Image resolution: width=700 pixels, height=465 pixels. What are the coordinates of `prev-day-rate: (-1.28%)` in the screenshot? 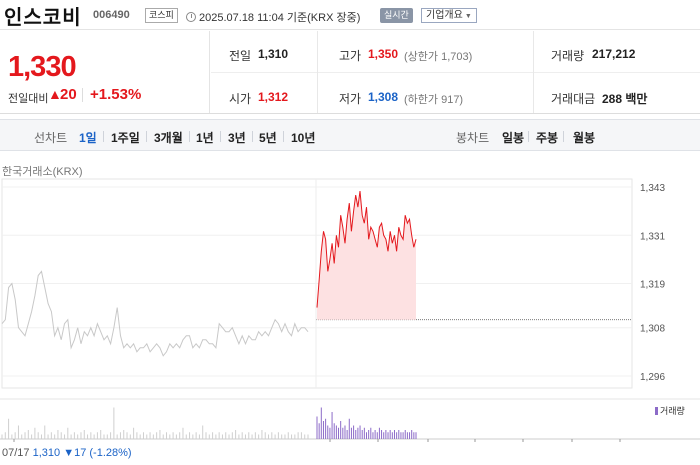 It's located at (110, 453).